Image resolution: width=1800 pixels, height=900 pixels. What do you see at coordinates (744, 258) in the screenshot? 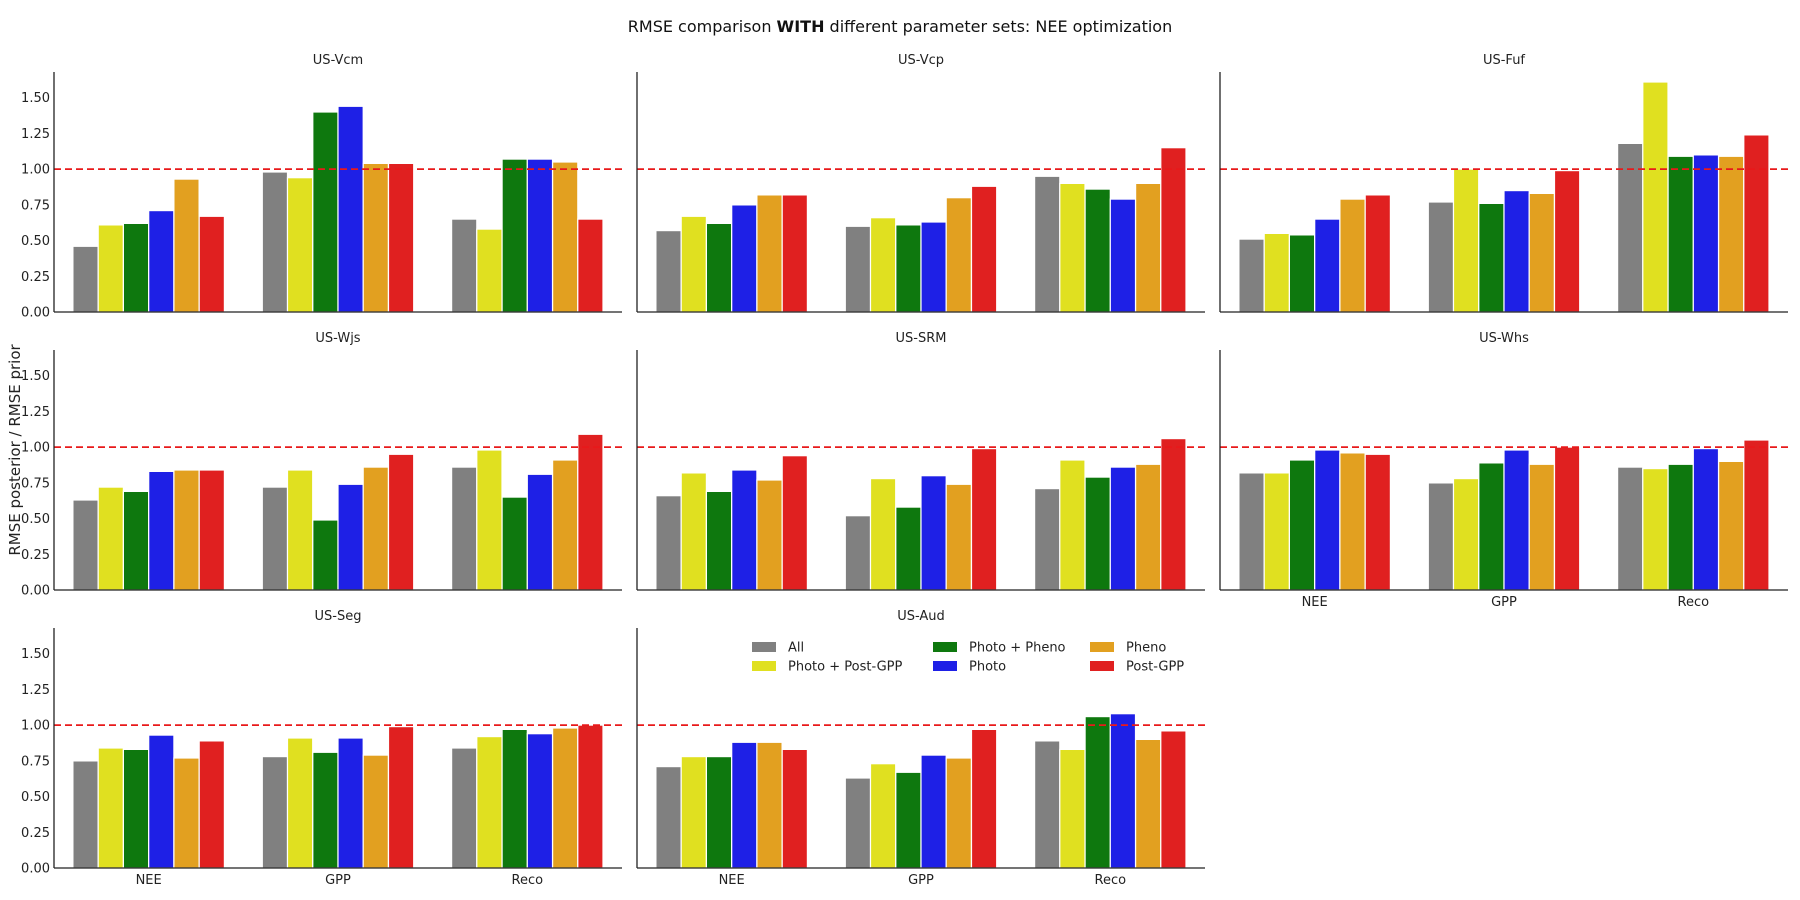
I see `bar-us-vcp-nee-photo` at bounding box center [744, 258].